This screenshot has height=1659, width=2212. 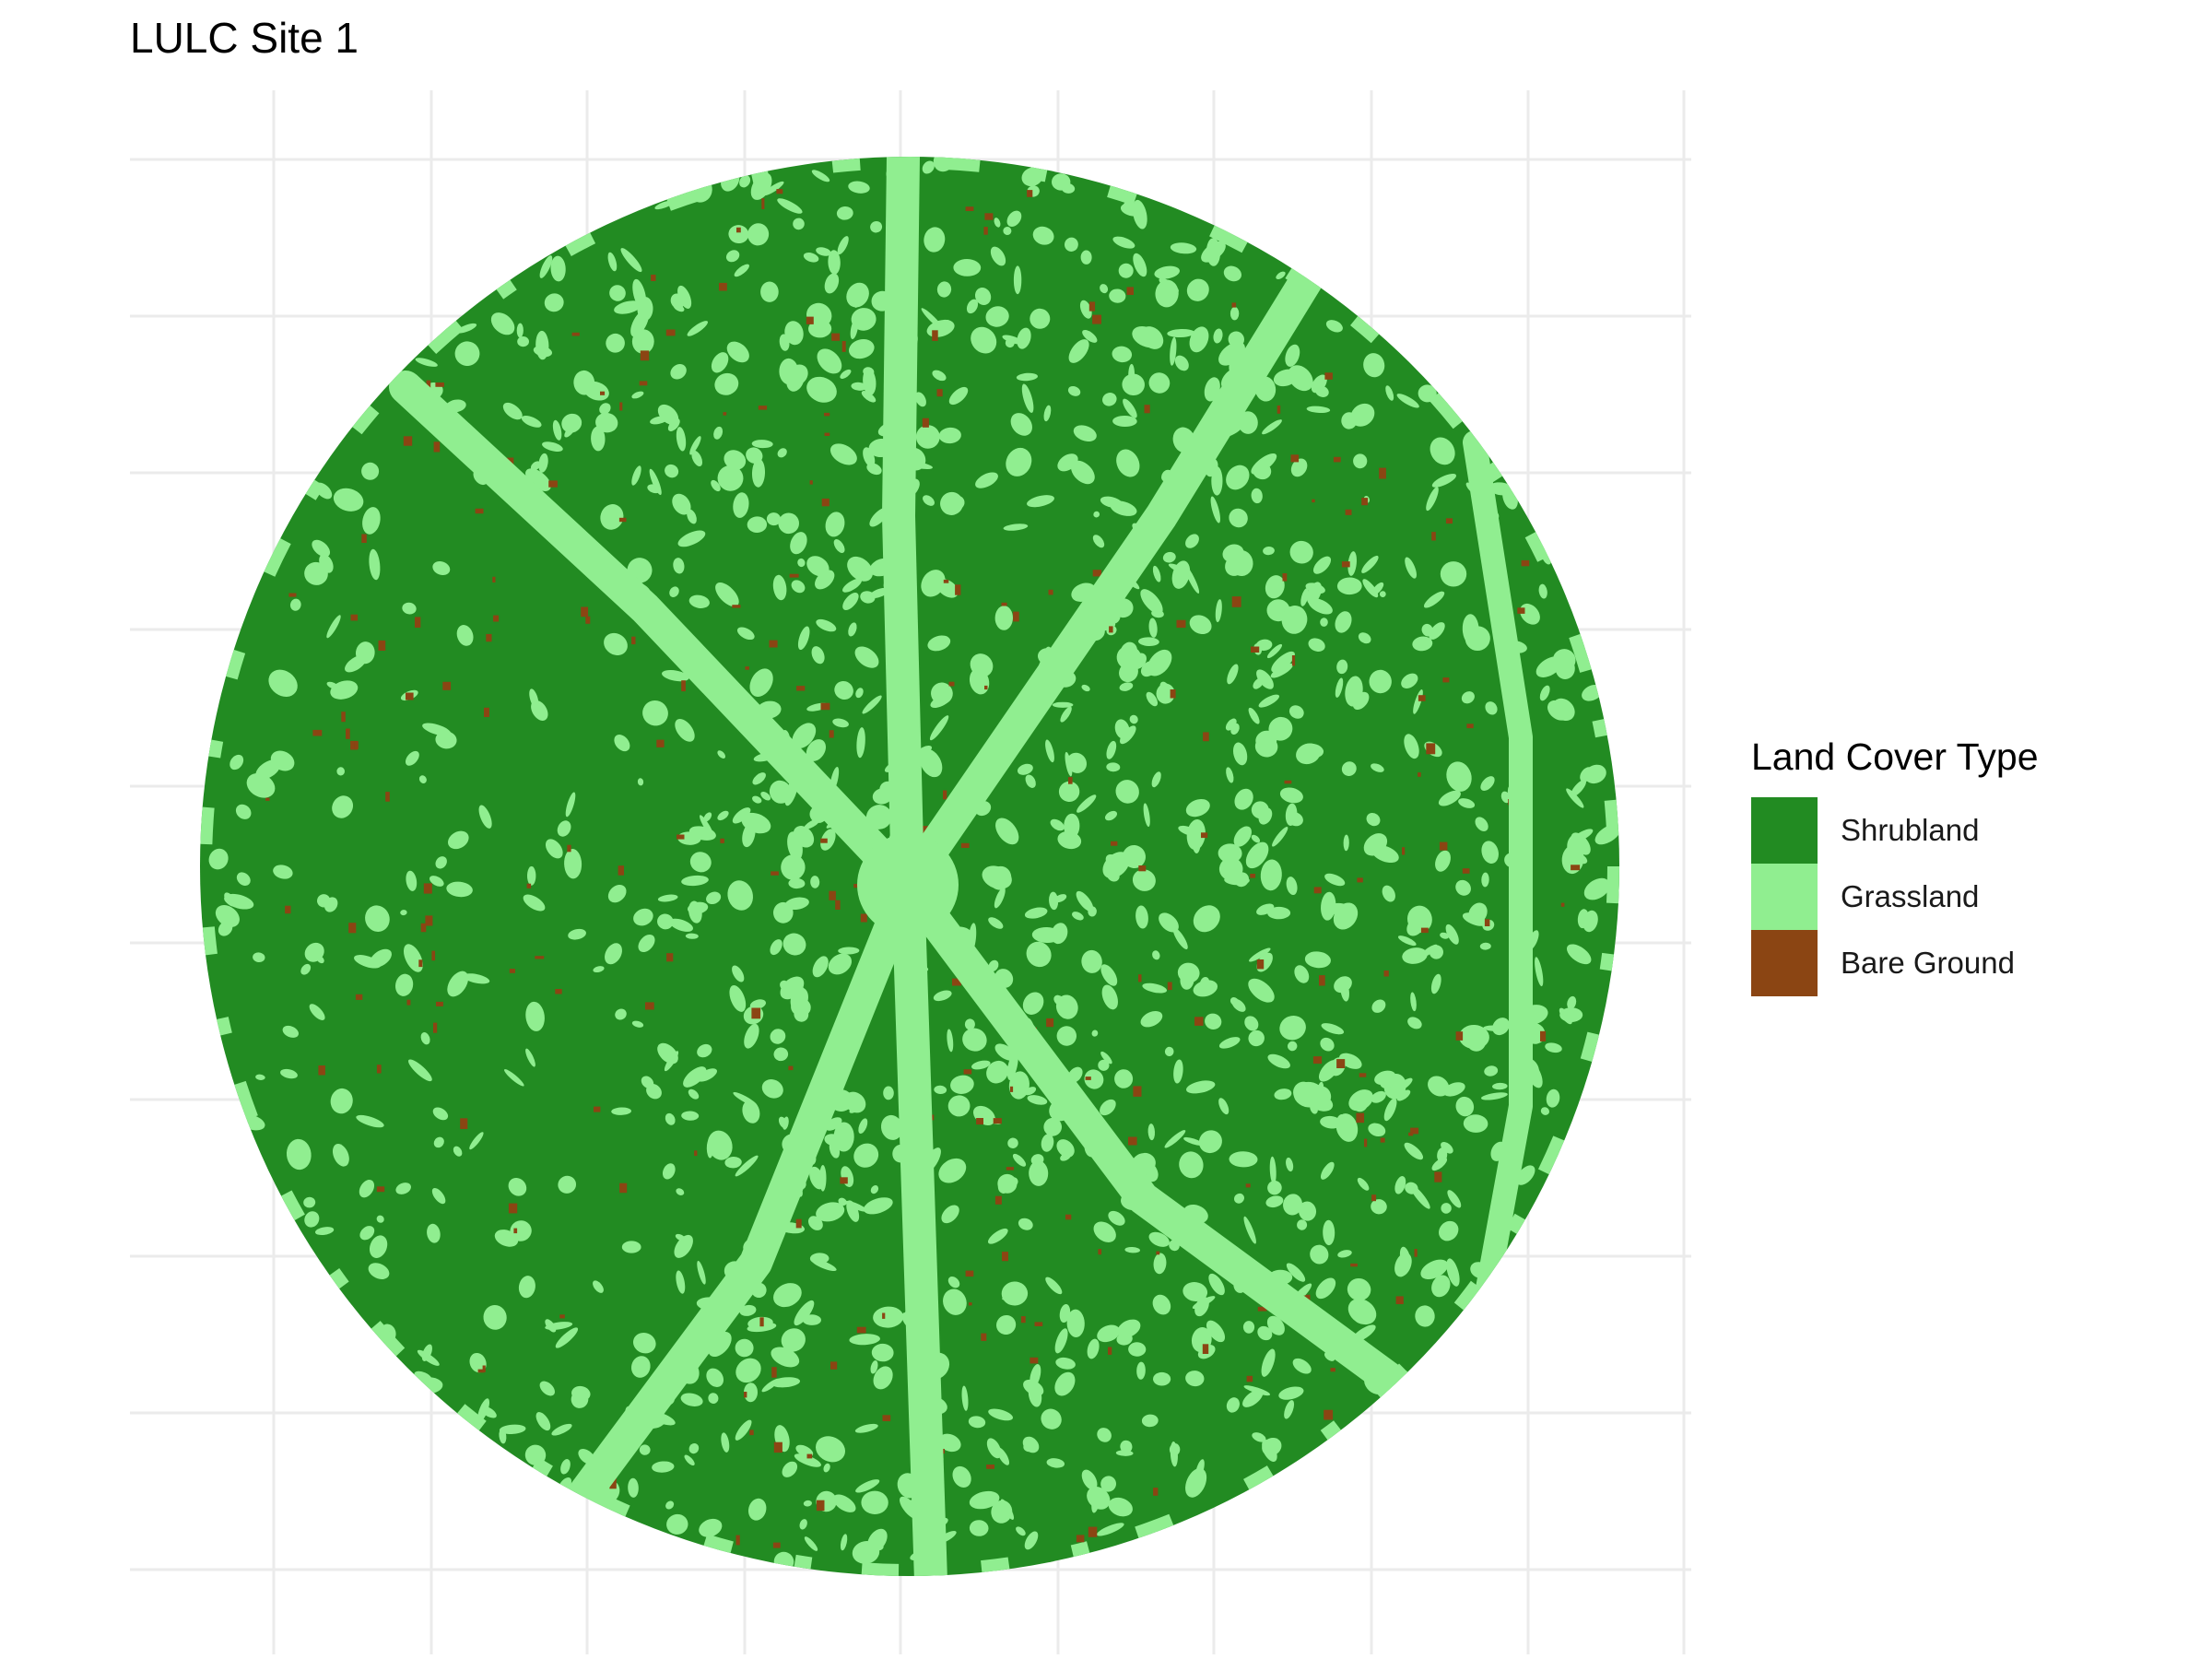 I want to click on page-title: LULC Site 1, so click(x=244, y=38).